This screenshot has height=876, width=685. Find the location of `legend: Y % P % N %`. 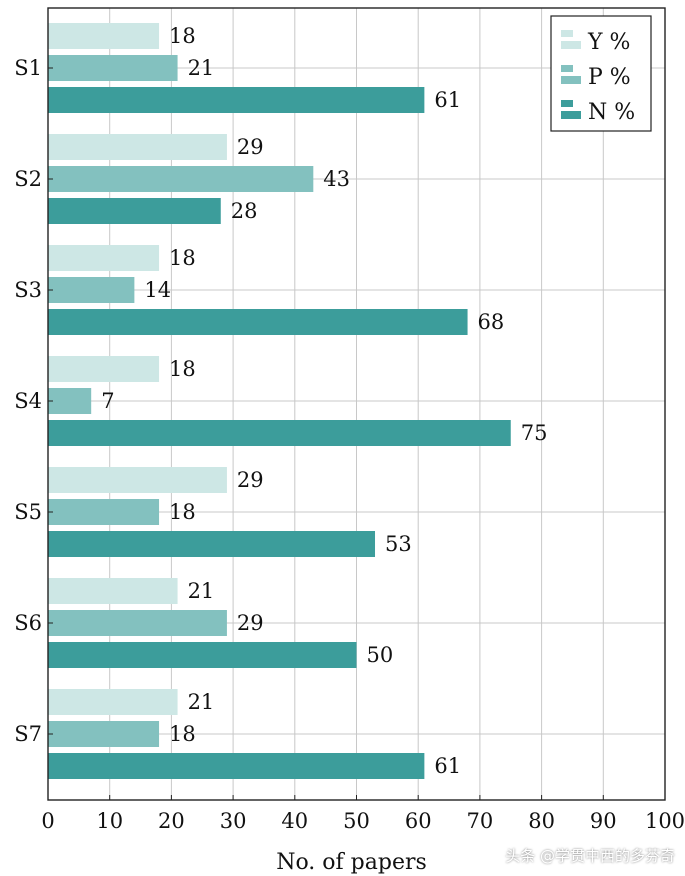

legend: Y % P % N % is located at coordinates (601, 73).